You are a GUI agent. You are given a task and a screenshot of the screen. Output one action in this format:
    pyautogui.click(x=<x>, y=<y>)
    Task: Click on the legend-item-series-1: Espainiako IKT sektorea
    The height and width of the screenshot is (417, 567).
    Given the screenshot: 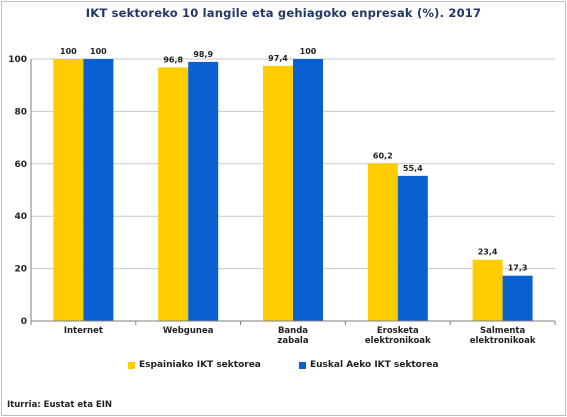 What is the action you would take?
    pyautogui.click(x=194, y=365)
    